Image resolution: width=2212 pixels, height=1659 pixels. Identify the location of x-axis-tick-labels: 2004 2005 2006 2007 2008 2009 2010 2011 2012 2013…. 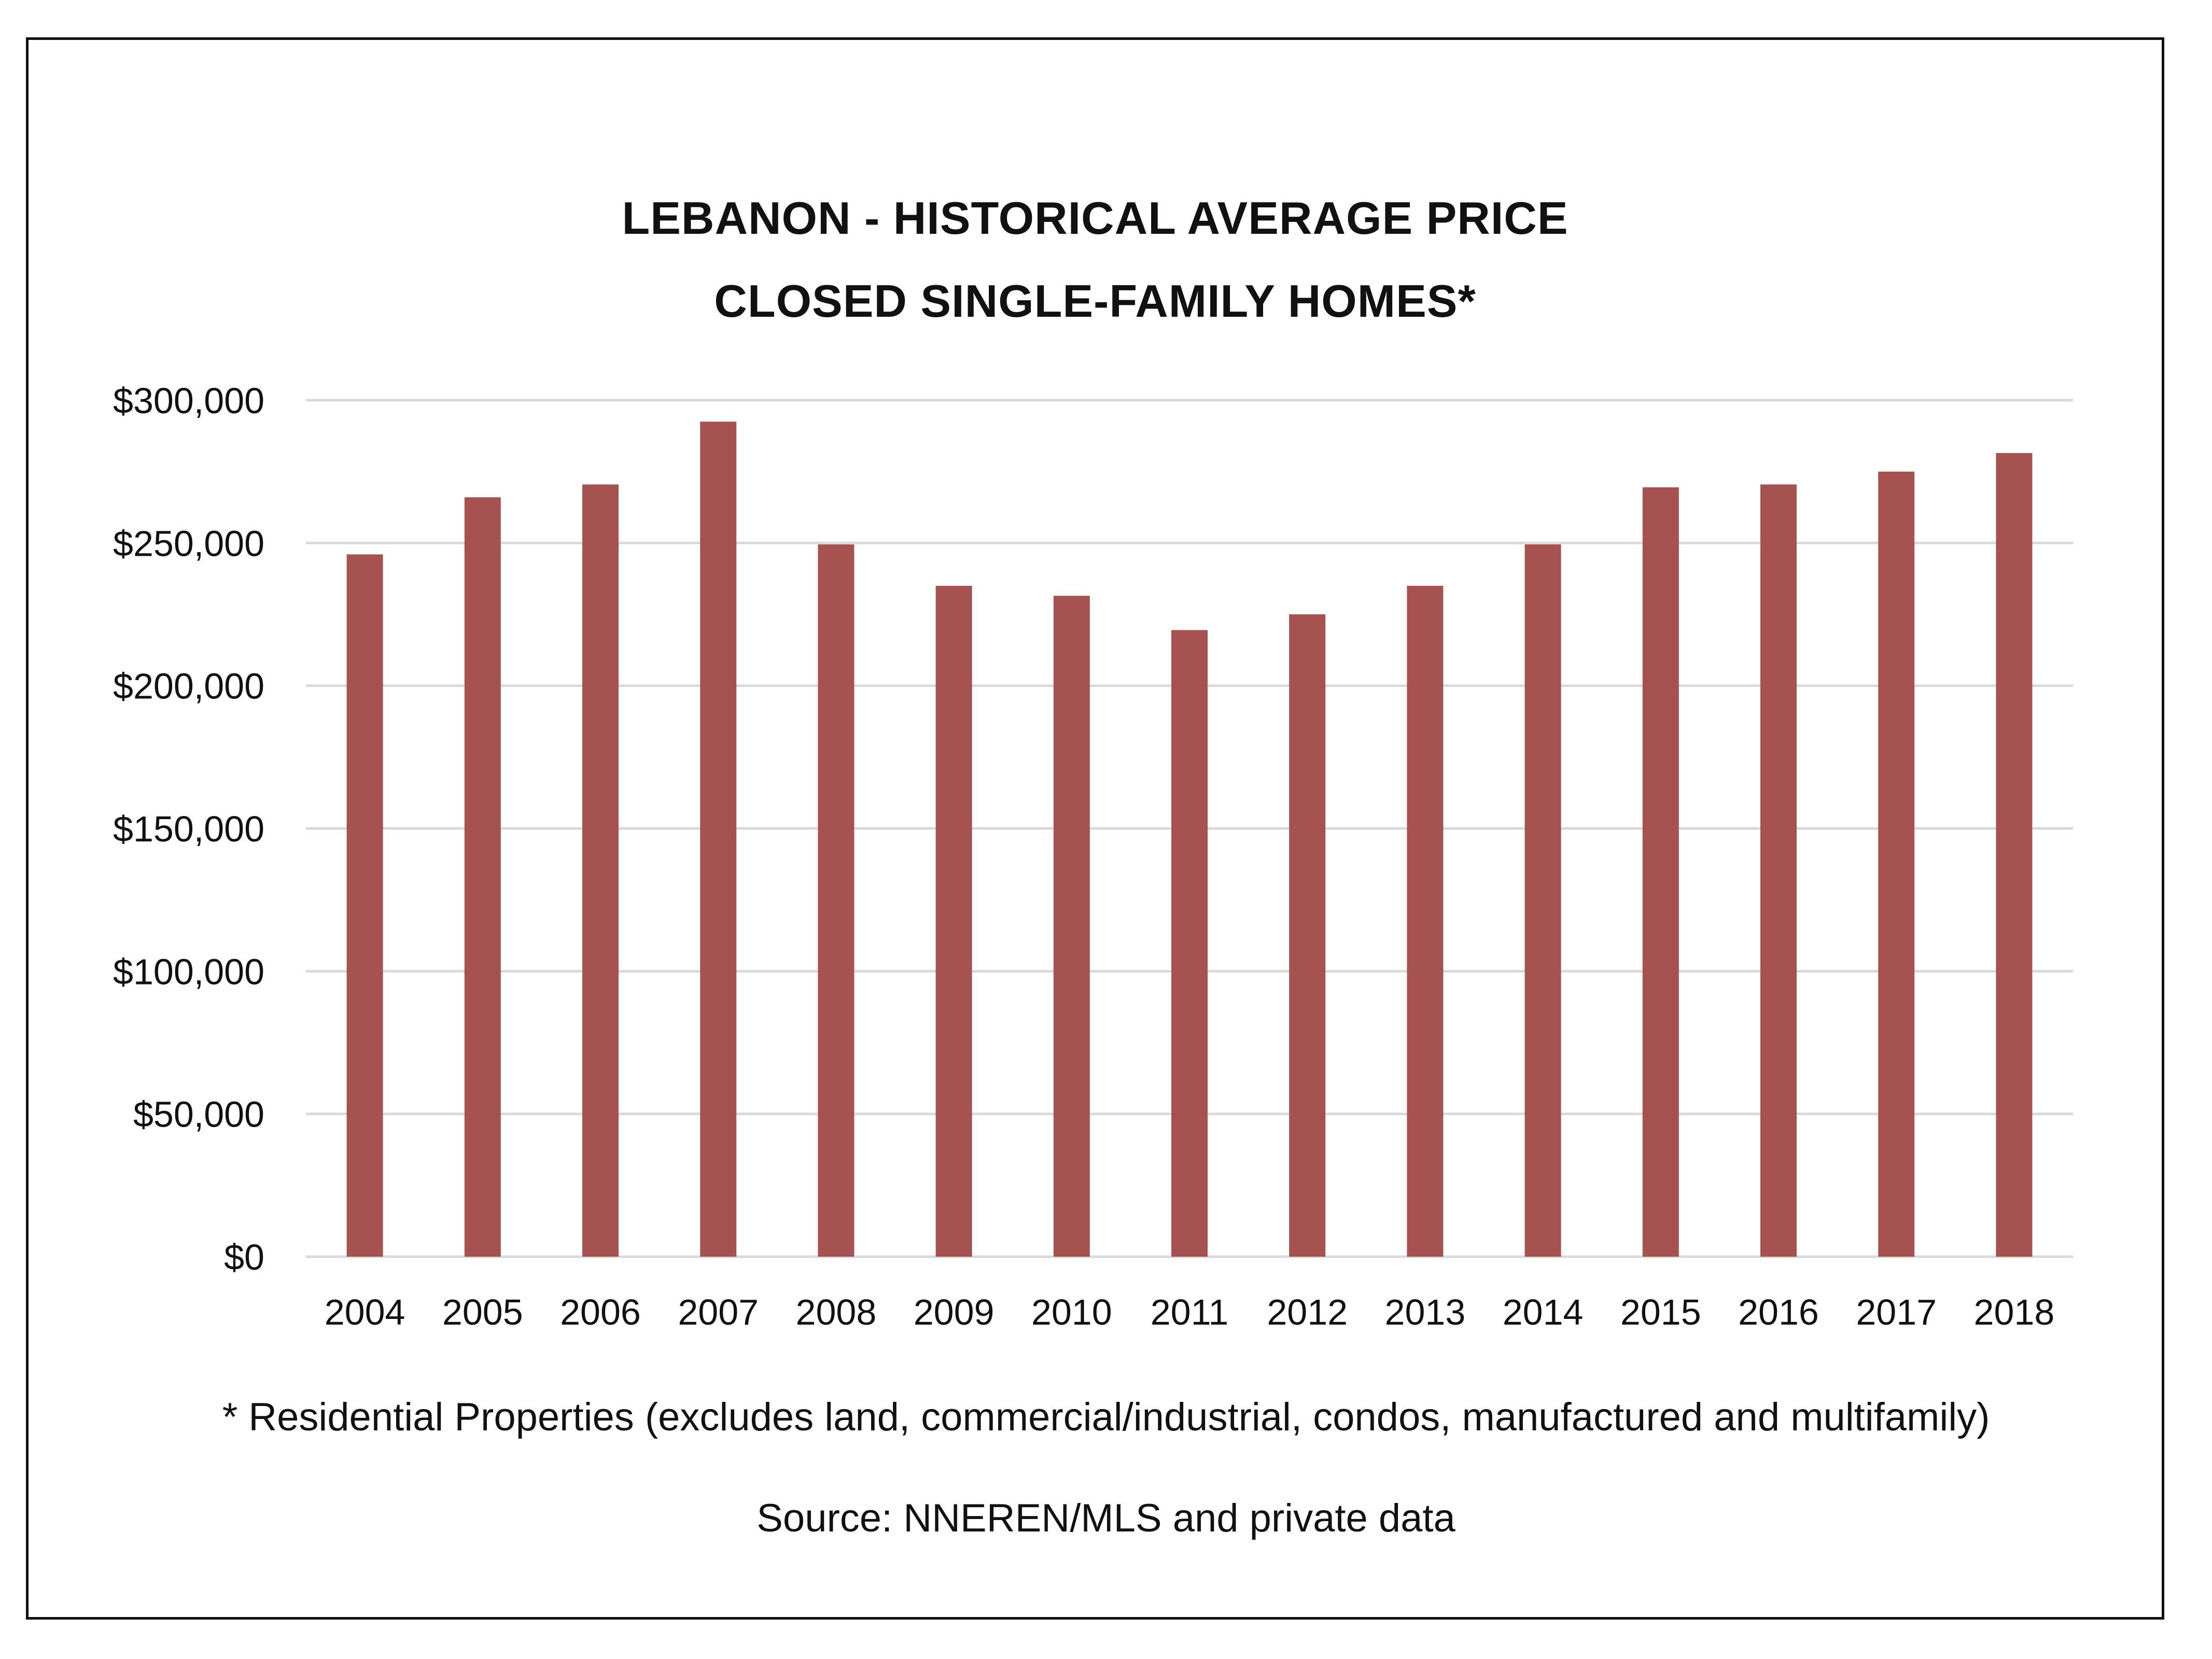
(1190, 1312).